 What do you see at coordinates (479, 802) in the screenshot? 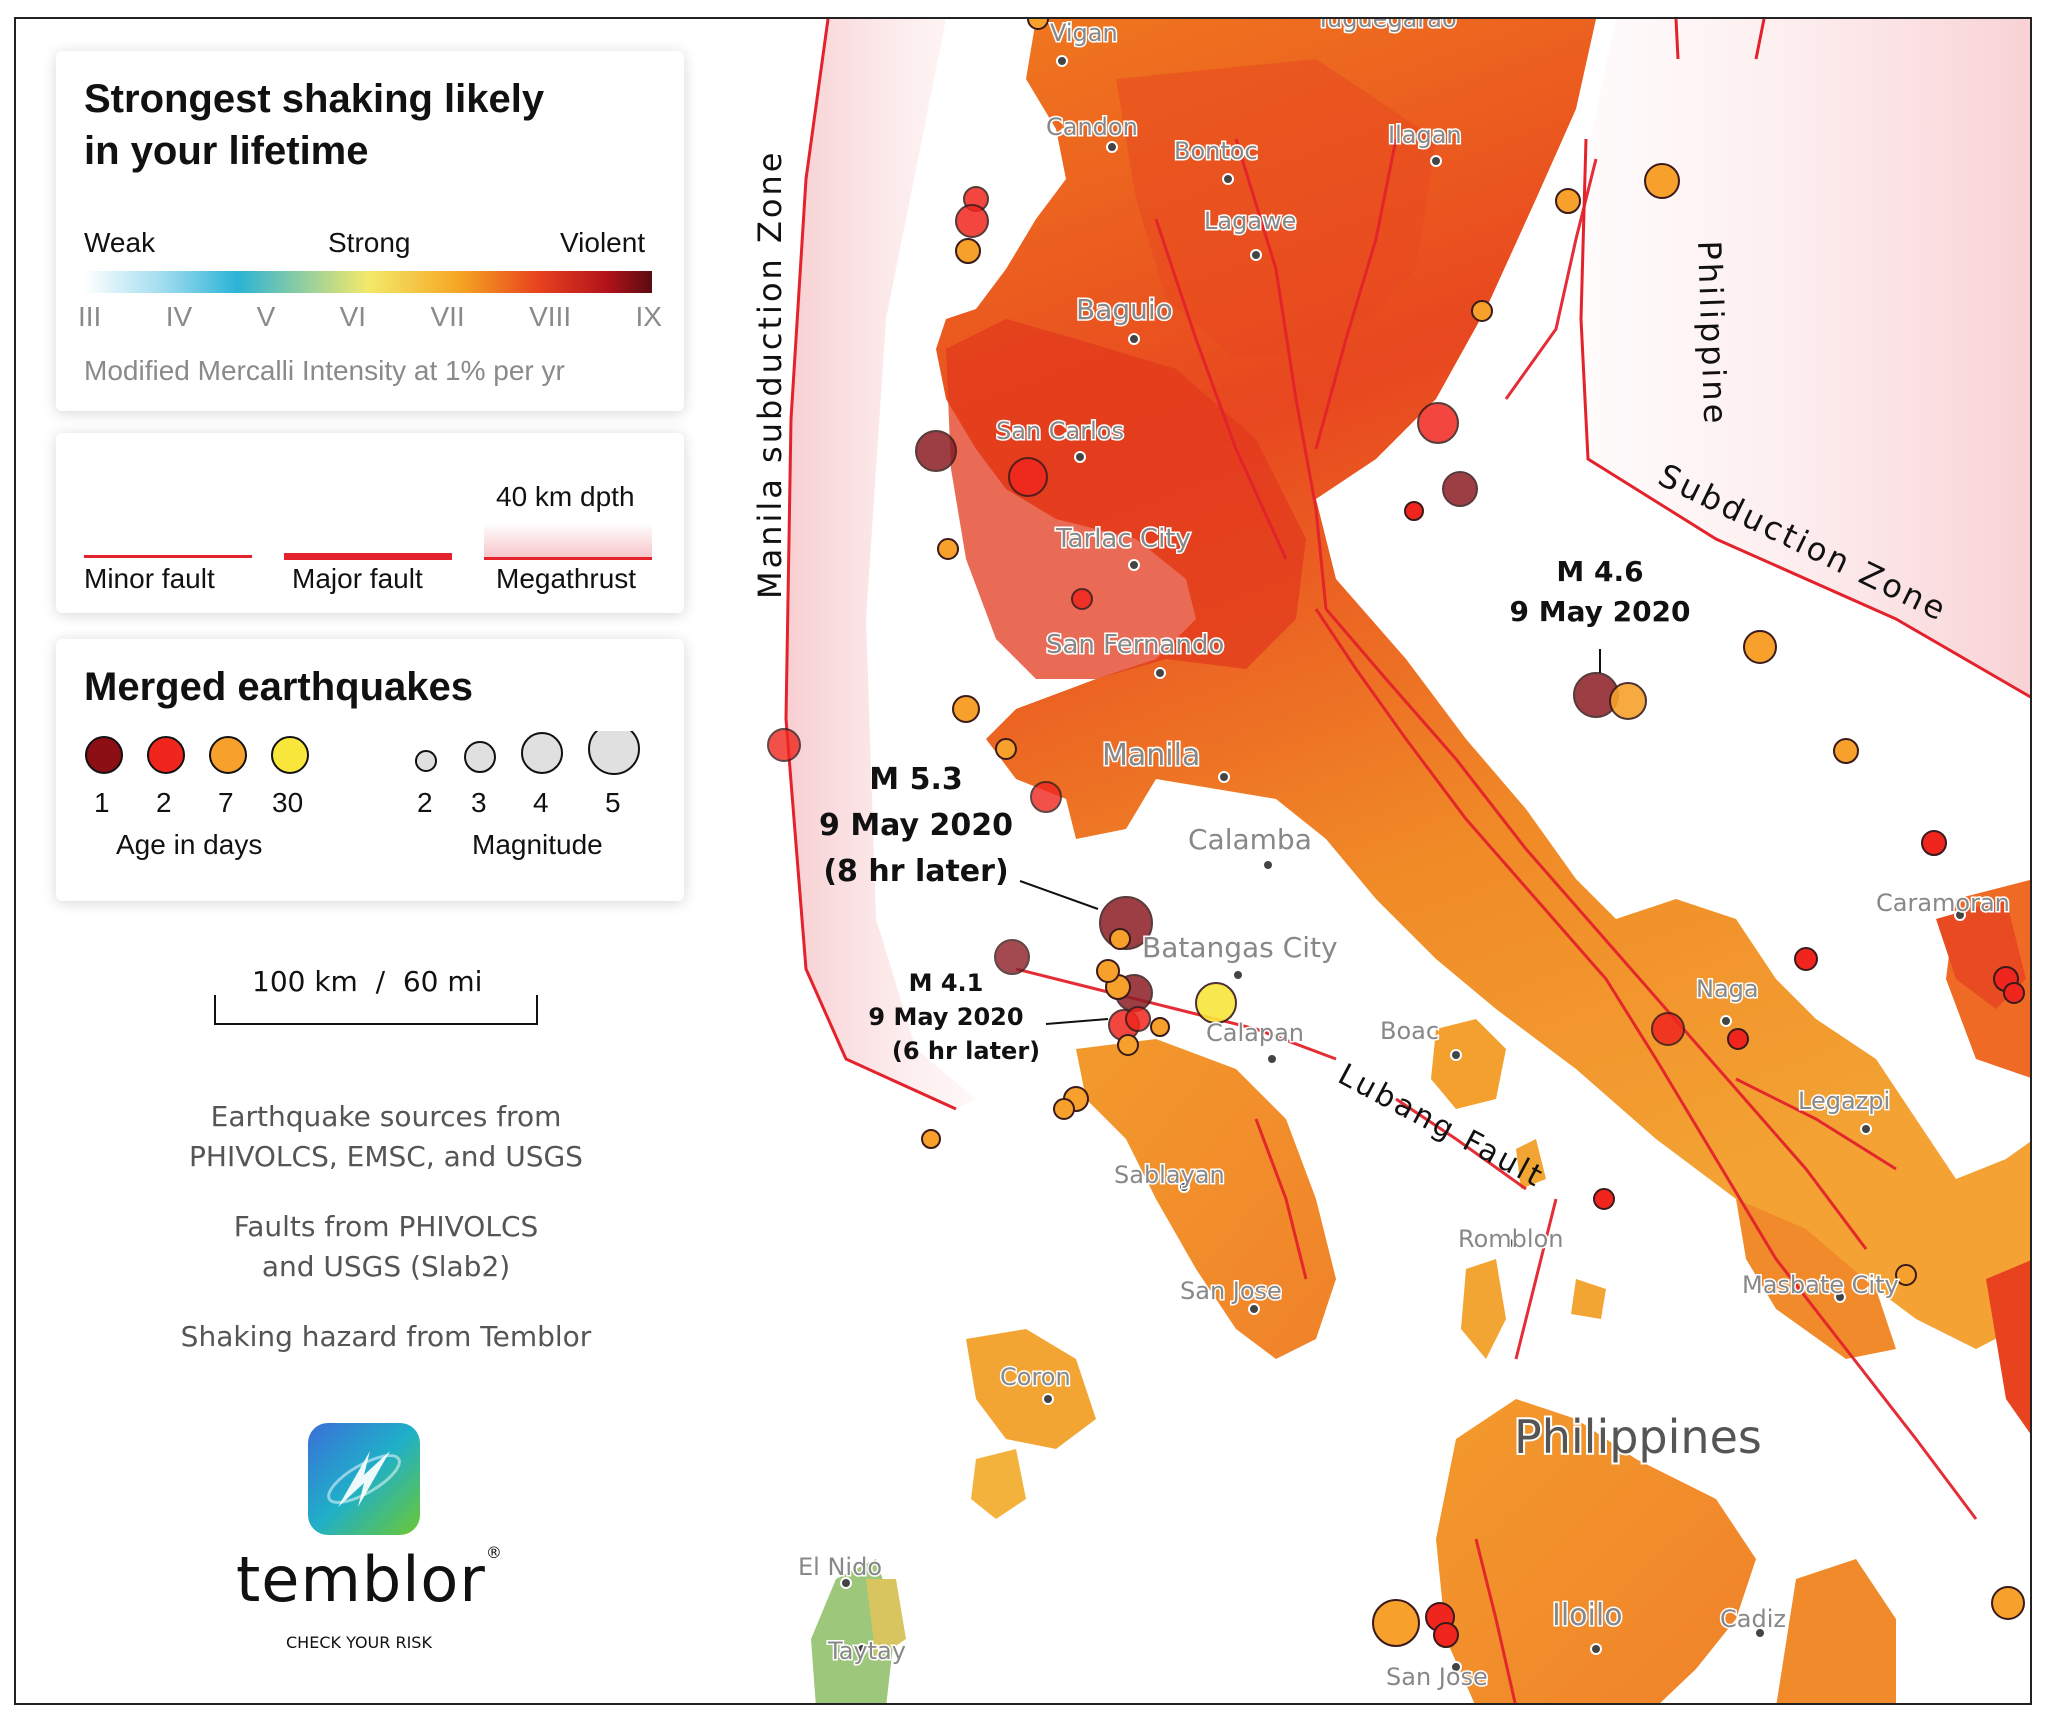
I see `mag-label: 3` at bounding box center [479, 802].